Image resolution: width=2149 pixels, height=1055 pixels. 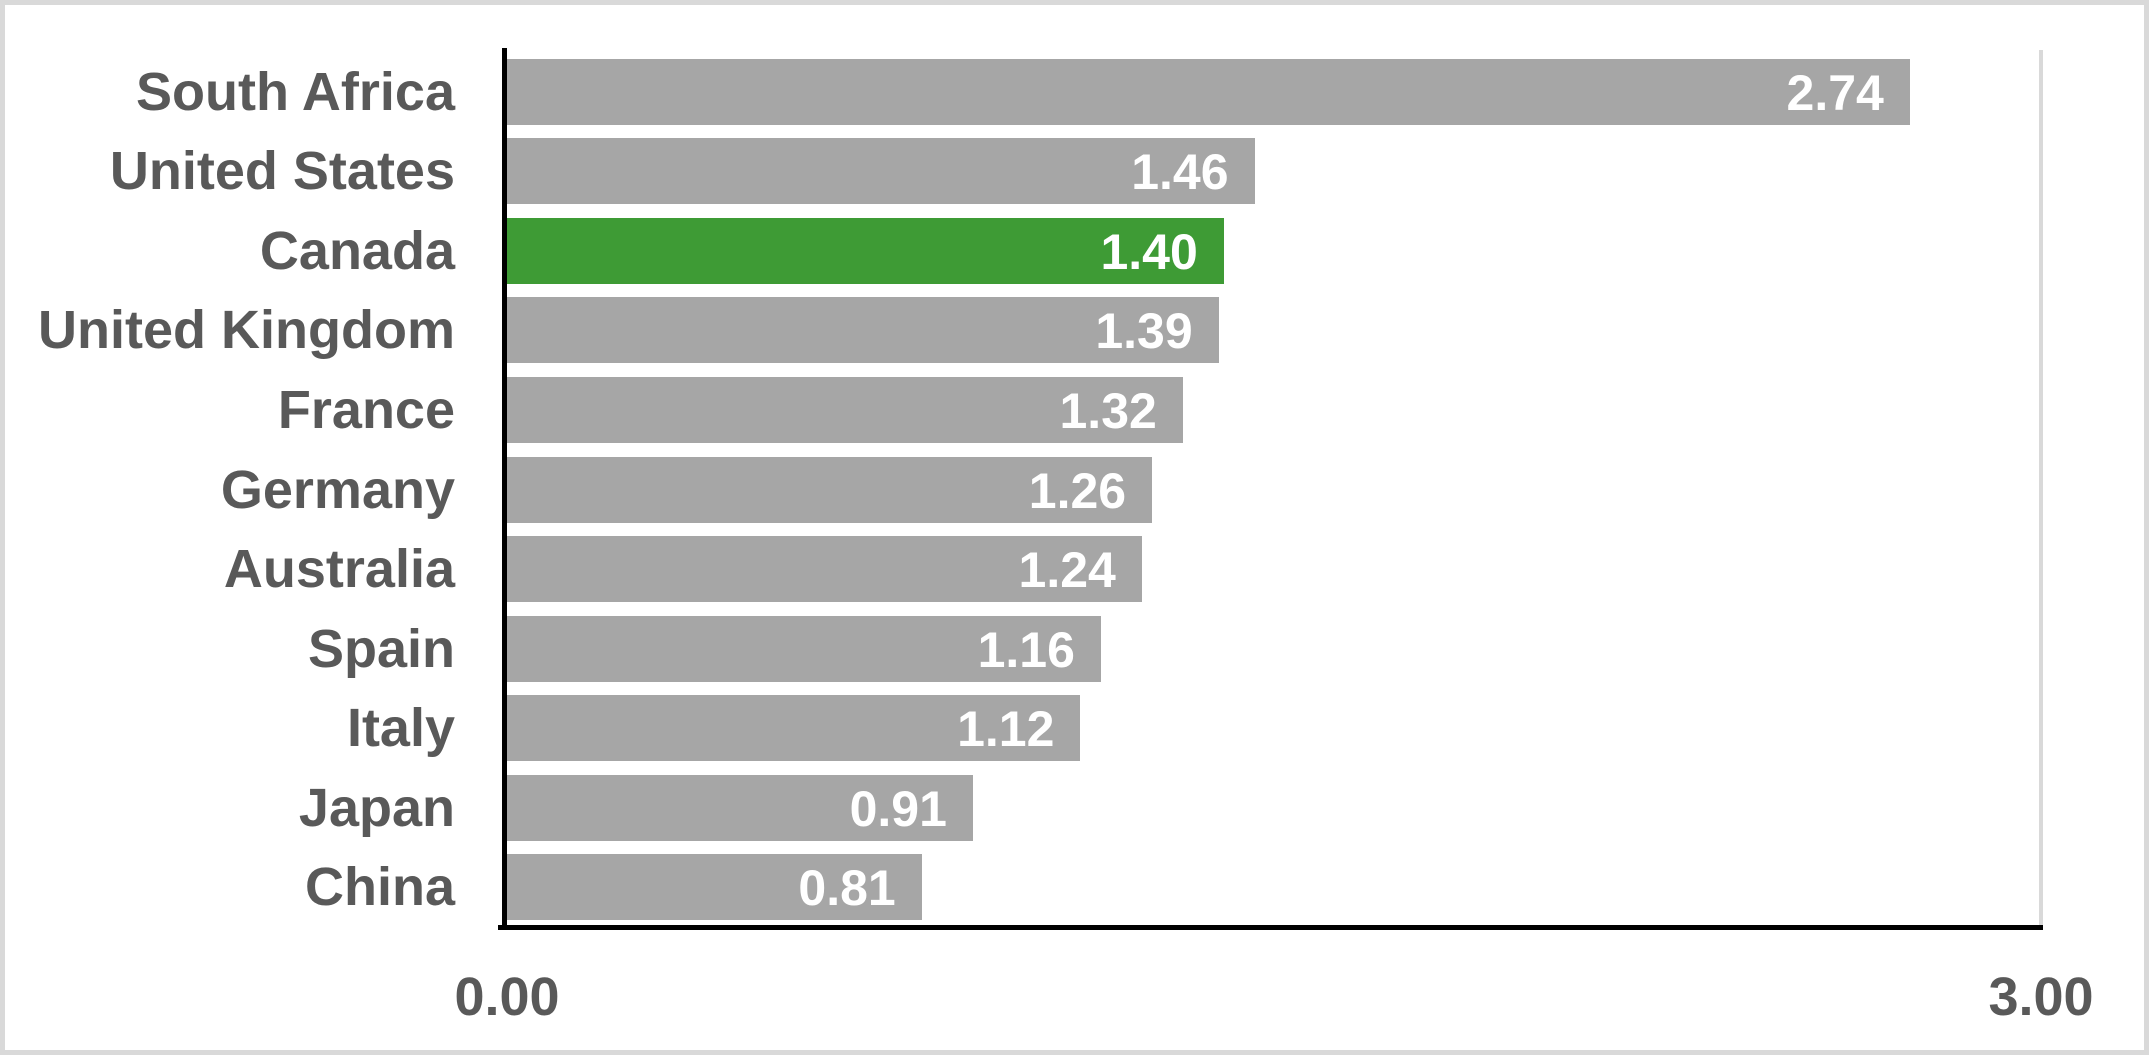 What do you see at coordinates (1077, 490) in the screenshot?
I see `value-label: 1.26` at bounding box center [1077, 490].